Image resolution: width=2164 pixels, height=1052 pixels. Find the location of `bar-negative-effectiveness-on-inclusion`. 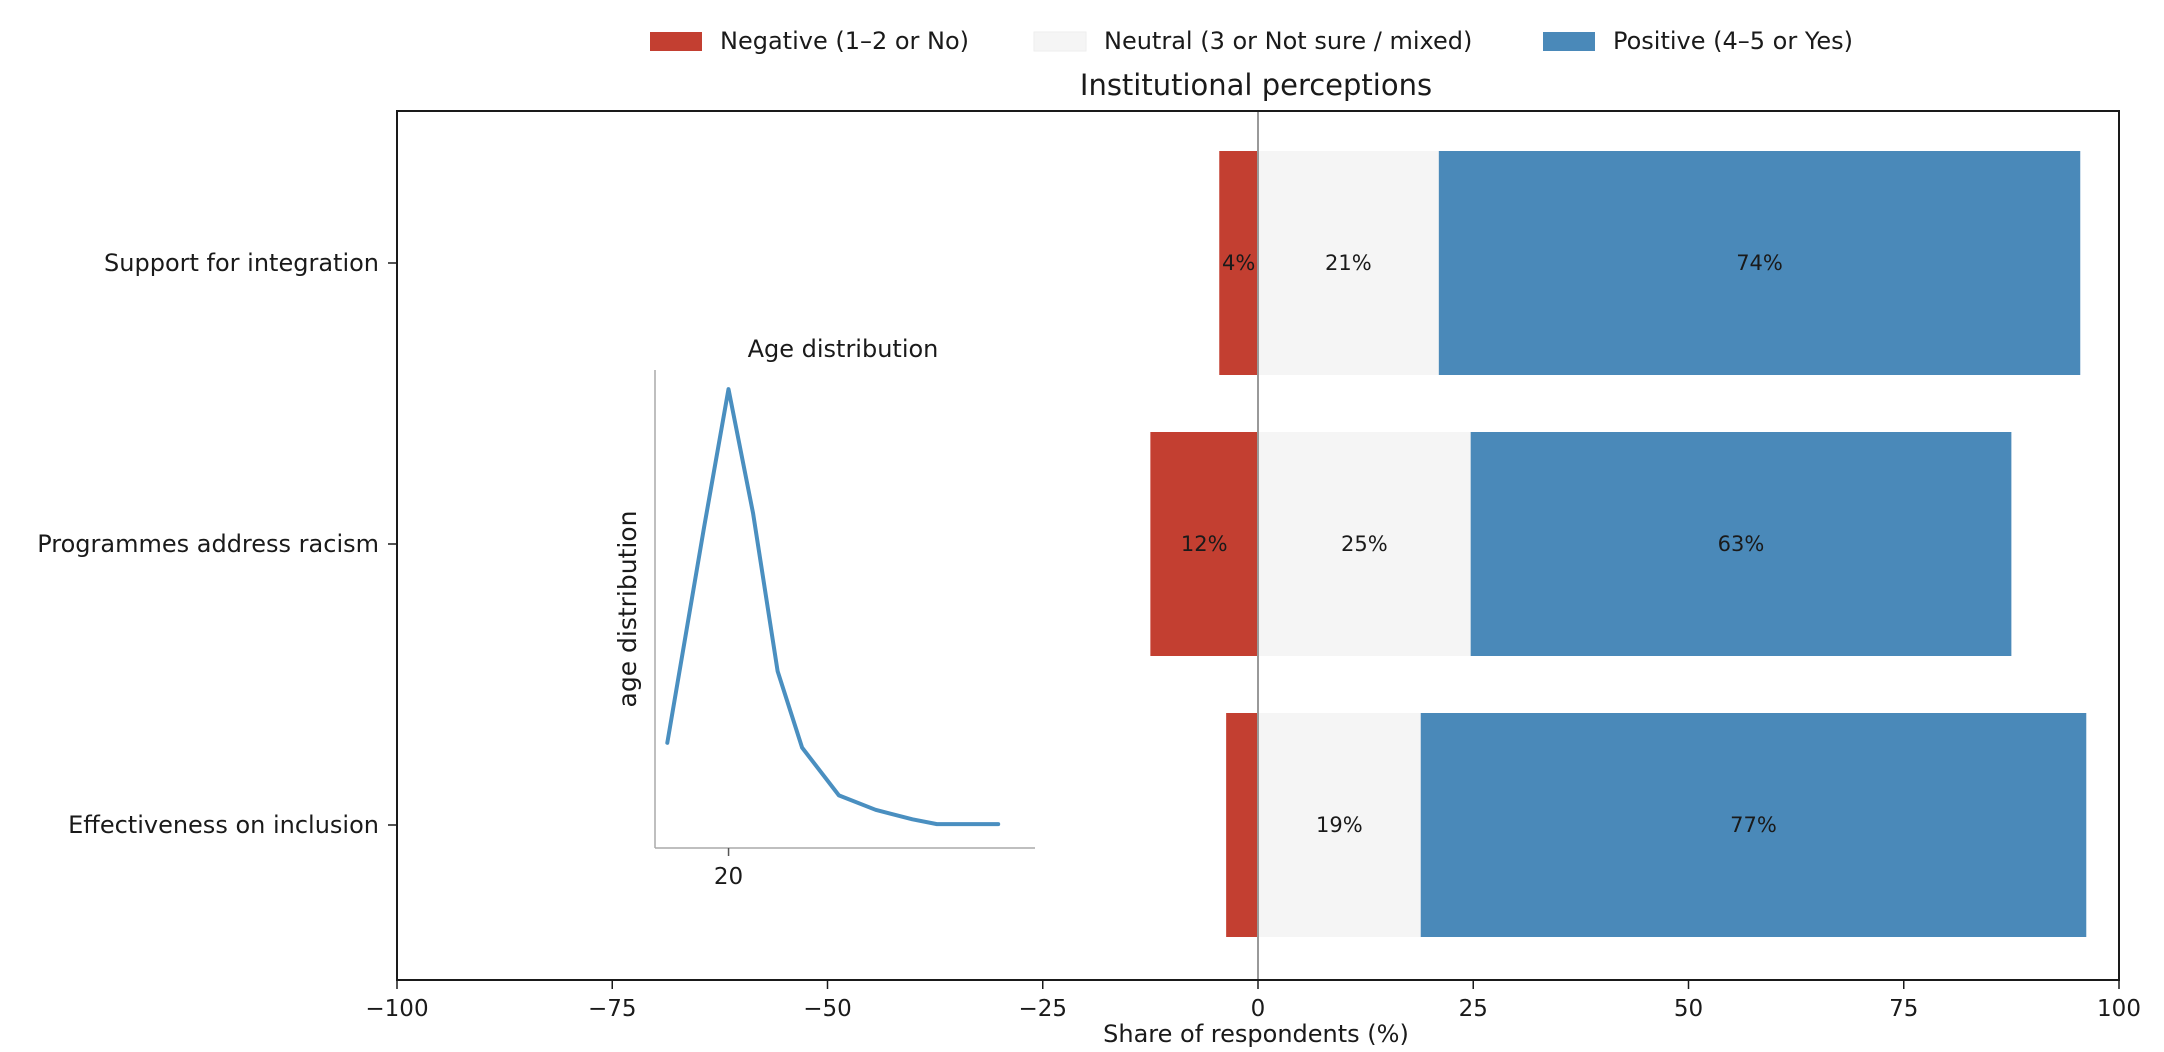

bar-negative-effectiveness-on-inclusion is located at coordinates (1242, 825).